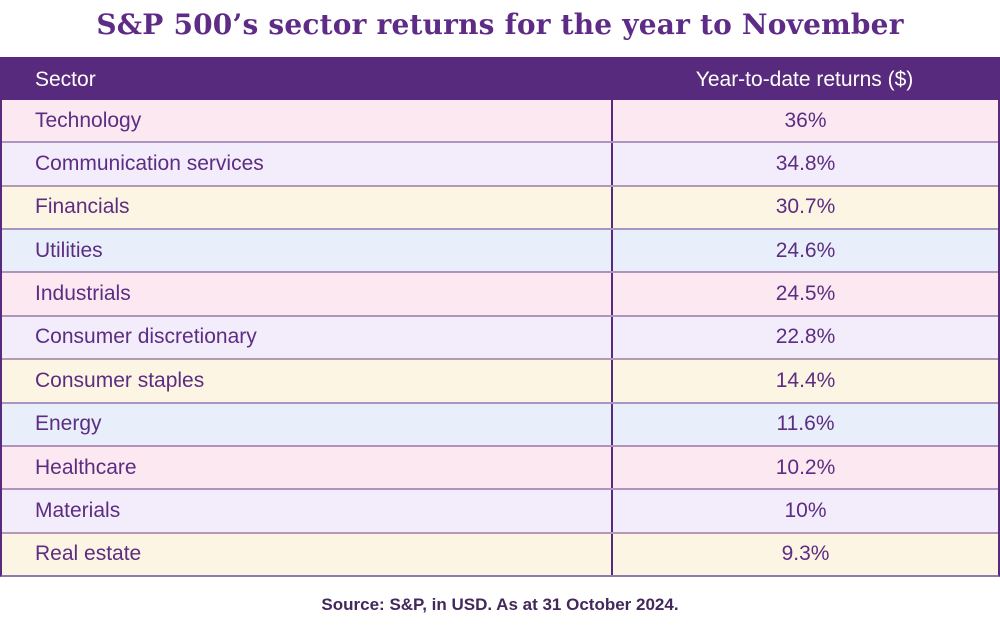  Describe the element at coordinates (83, 294) in the screenshot. I see `sector-cell: Industrials` at that location.